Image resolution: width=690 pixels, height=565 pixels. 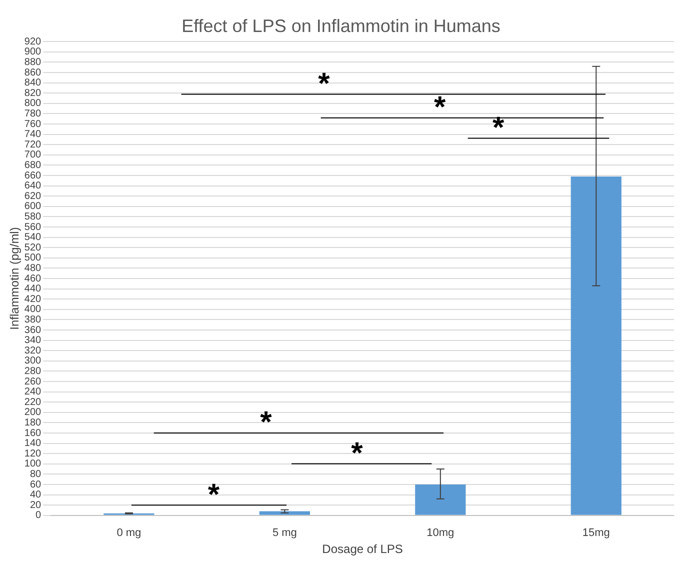 What do you see at coordinates (33, 216) in the screenshot?
I see `y-tick-label: 580` at bounding box center [33, 216].